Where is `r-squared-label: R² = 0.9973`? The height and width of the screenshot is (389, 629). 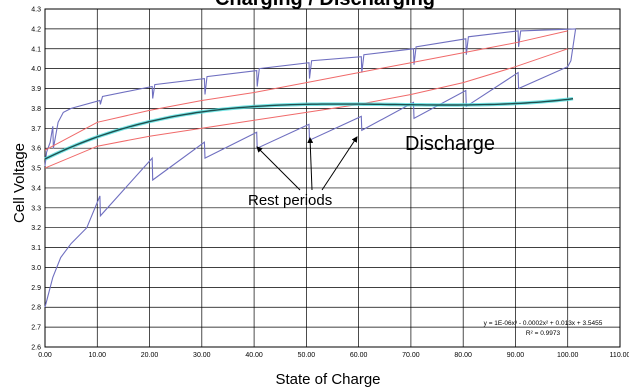 r-squared-label: R² = 0.9973 is located at coordinates (543, 333).